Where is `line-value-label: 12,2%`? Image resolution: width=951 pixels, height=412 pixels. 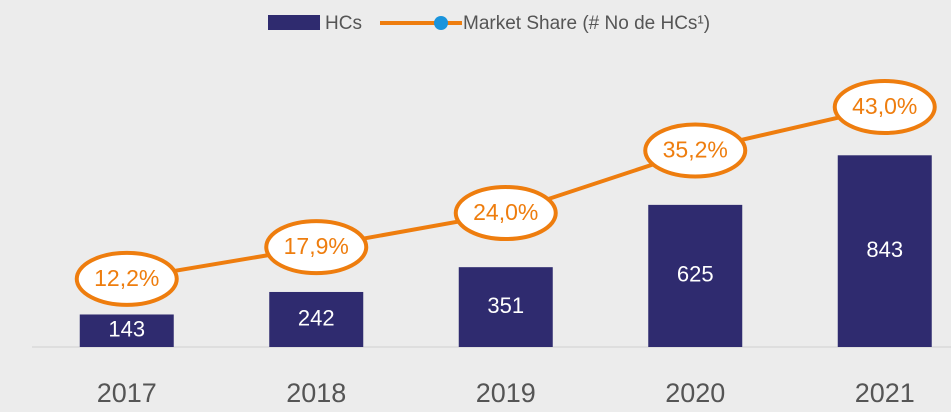
line-value-label: 12,2% is located at coordinates (126, 278).